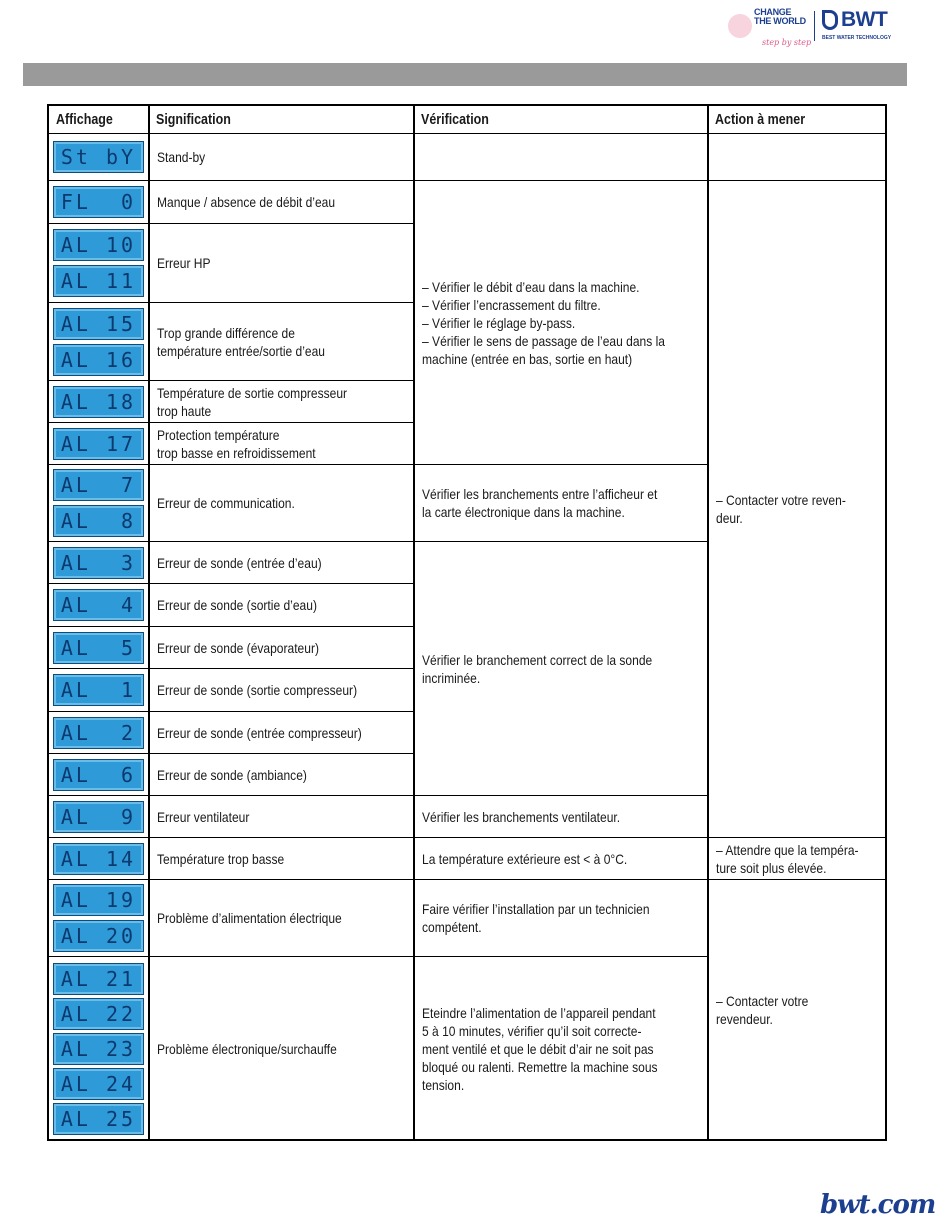  Describe the element at coordinates (98, 936) in the screenshot. I see `lcd-display: AL 20` at that location.